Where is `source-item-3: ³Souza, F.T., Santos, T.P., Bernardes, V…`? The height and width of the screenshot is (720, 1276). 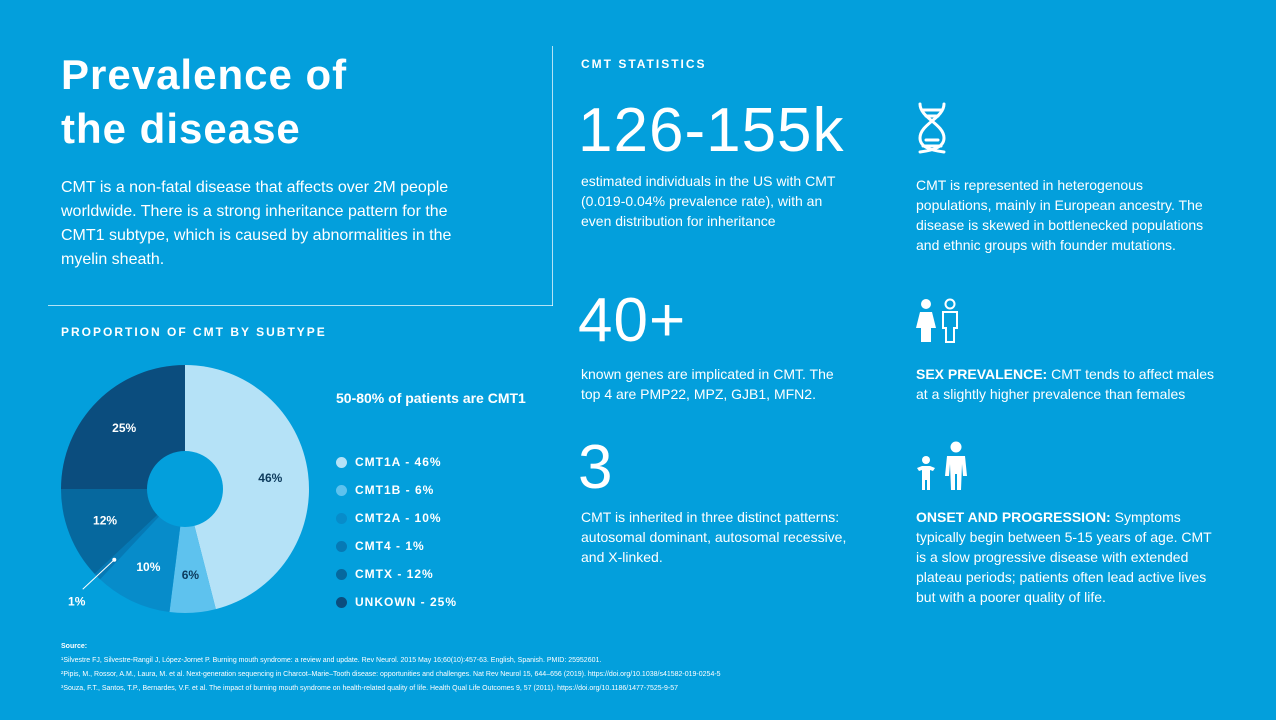 source-item-3: ³Souza, F.T., Santos, T.P., Bernardes, V… is located at coordinates (370, 688).